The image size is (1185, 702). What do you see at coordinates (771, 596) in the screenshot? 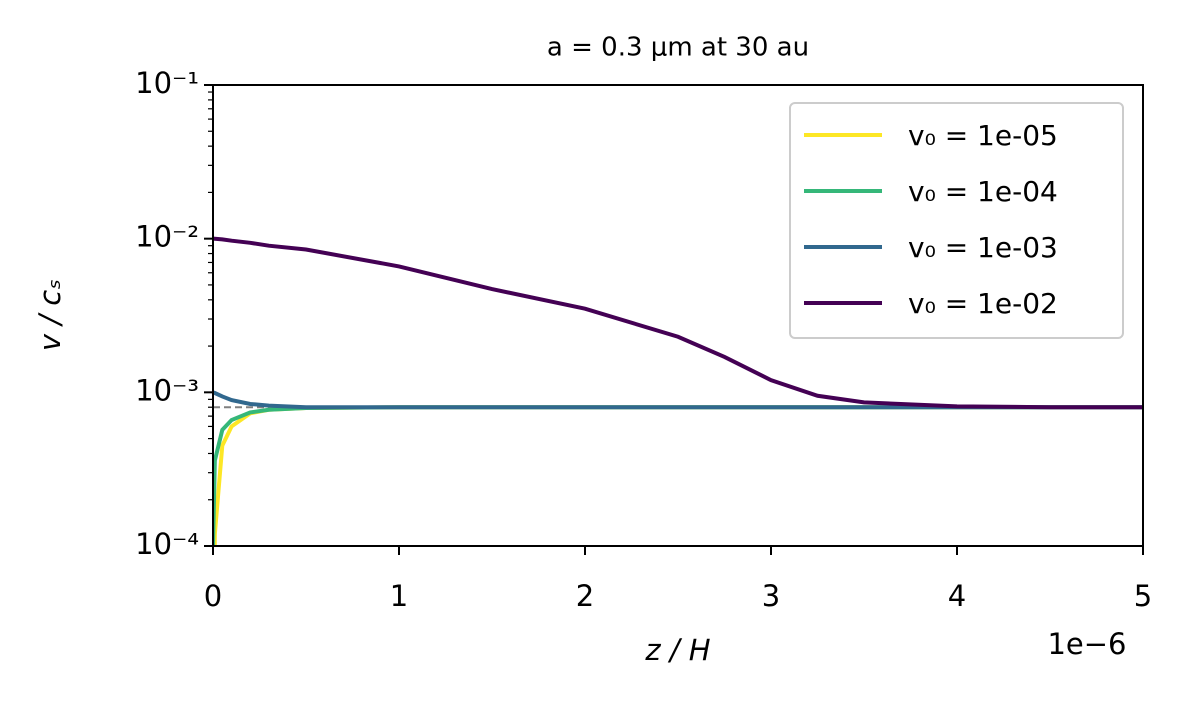
I see `x-tick-label: 3` at bounding box center [771, 596].